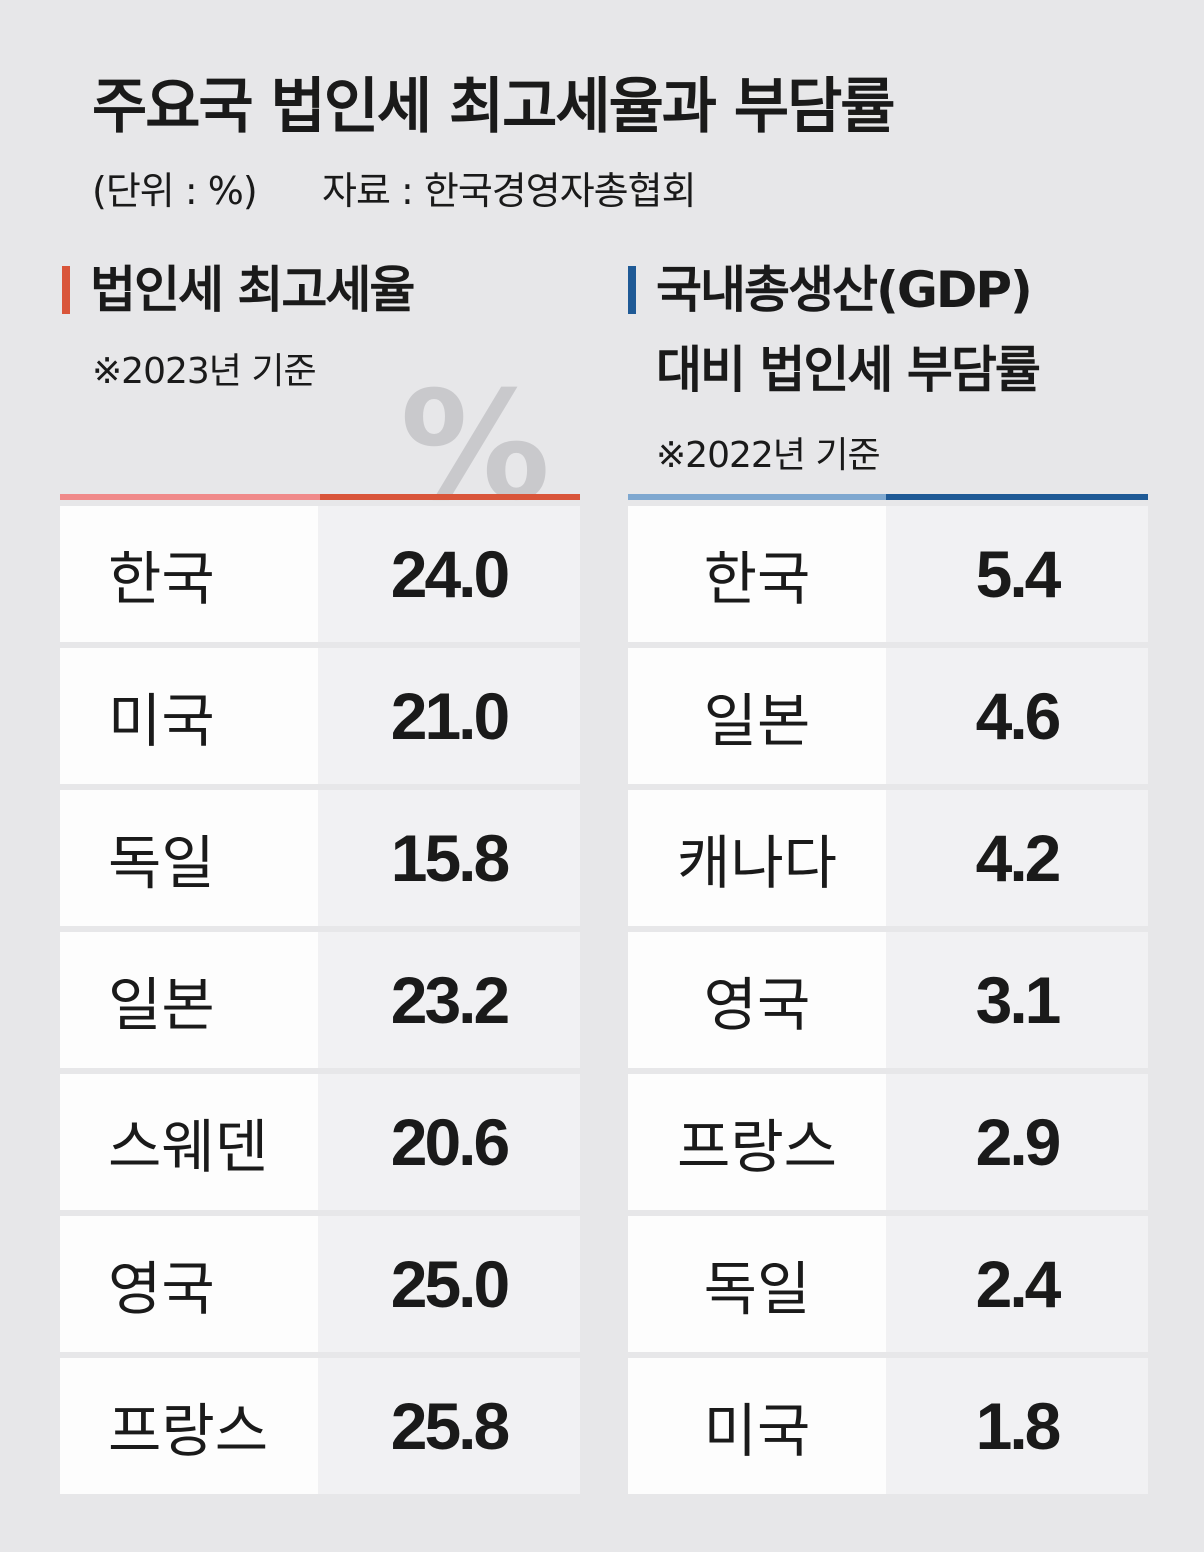 The image size is (1204, 1552). Describe the element at coordinates (204, 371) in the screenshot. I see `left-note: ※2023년 기준` at that location.